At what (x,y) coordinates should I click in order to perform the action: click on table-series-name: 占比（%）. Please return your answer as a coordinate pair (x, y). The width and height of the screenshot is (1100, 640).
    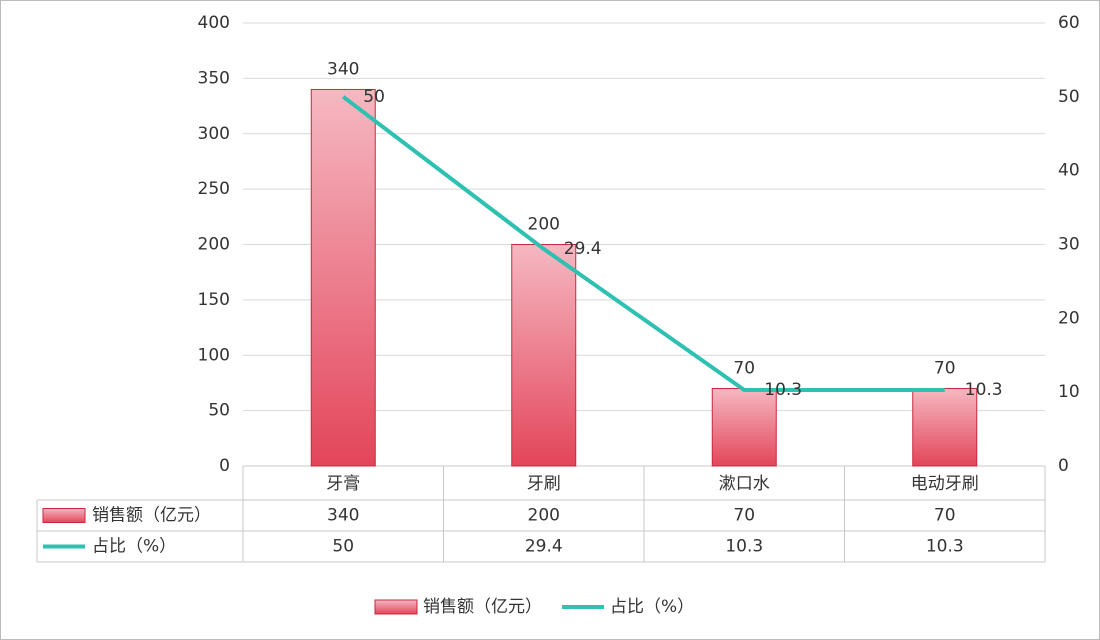
    Looking at the image, I should click on (134, 547).